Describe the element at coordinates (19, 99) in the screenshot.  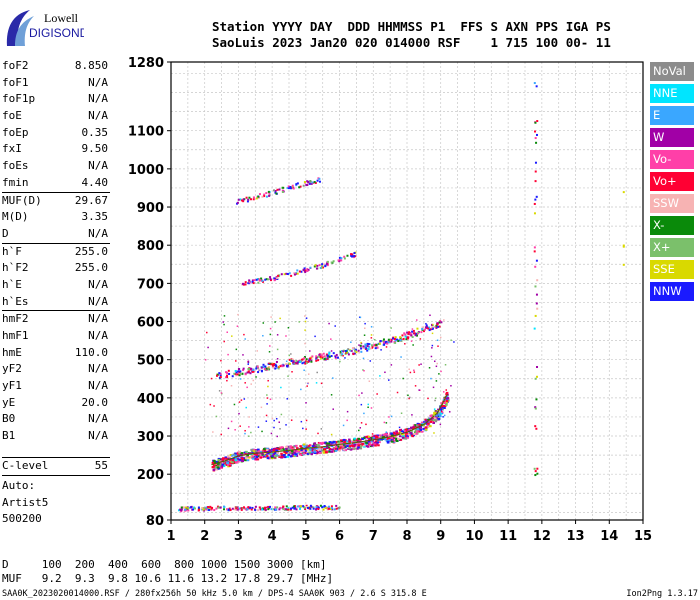
I see `parameter-name: foF1p` at that location.